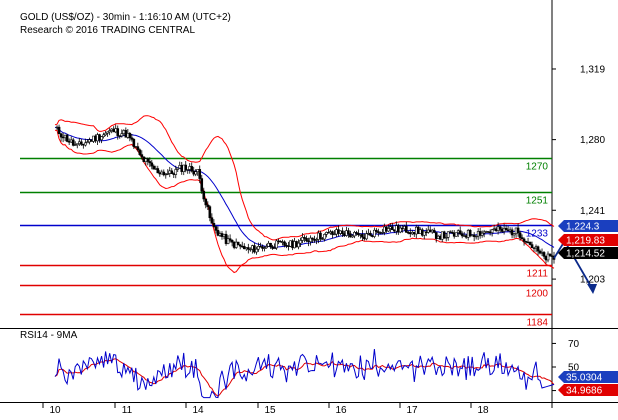  What do you see at coordinates (270, 410) in the screenshot?
I see `time-tick-label: 15` at bounding box center [270, 410].